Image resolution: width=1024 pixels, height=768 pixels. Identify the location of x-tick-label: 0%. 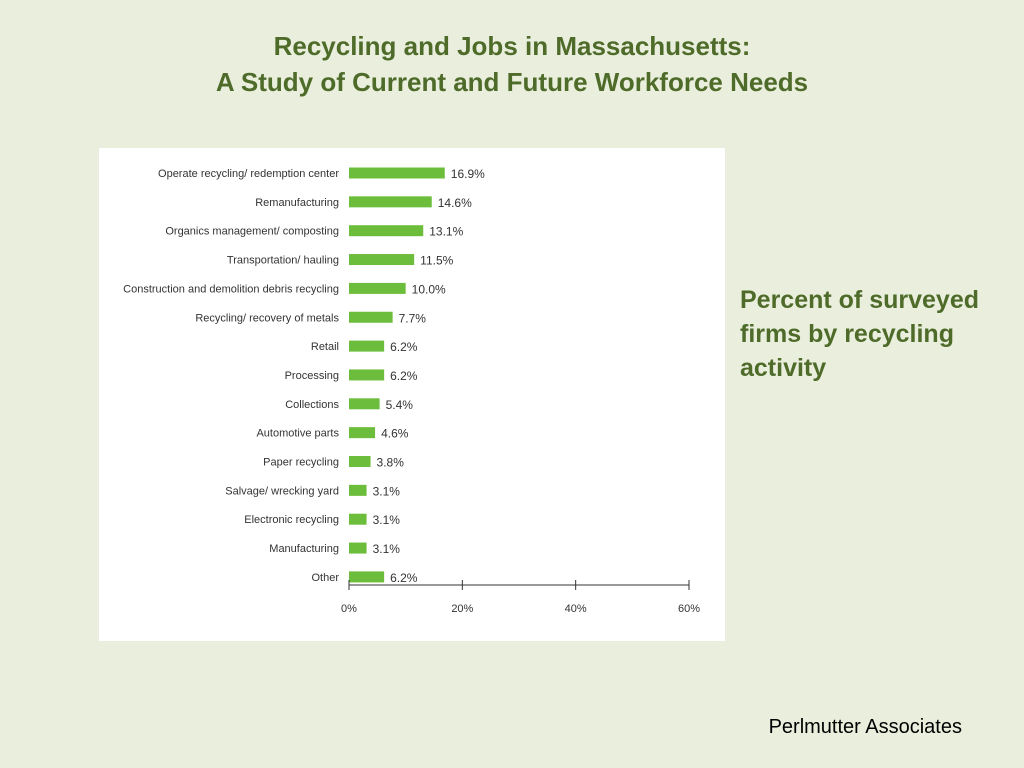
(349, 609).